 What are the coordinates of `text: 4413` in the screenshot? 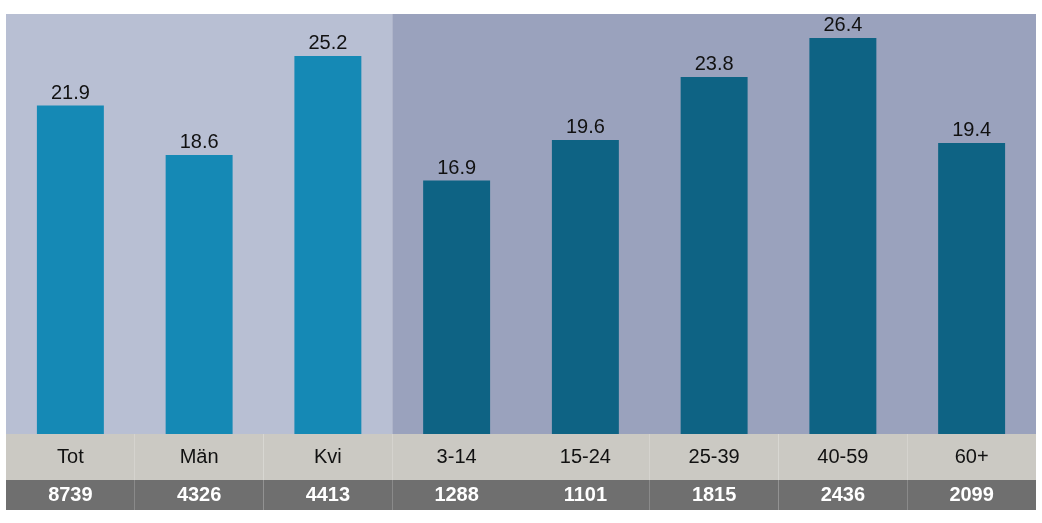 It's located at (328, 494).